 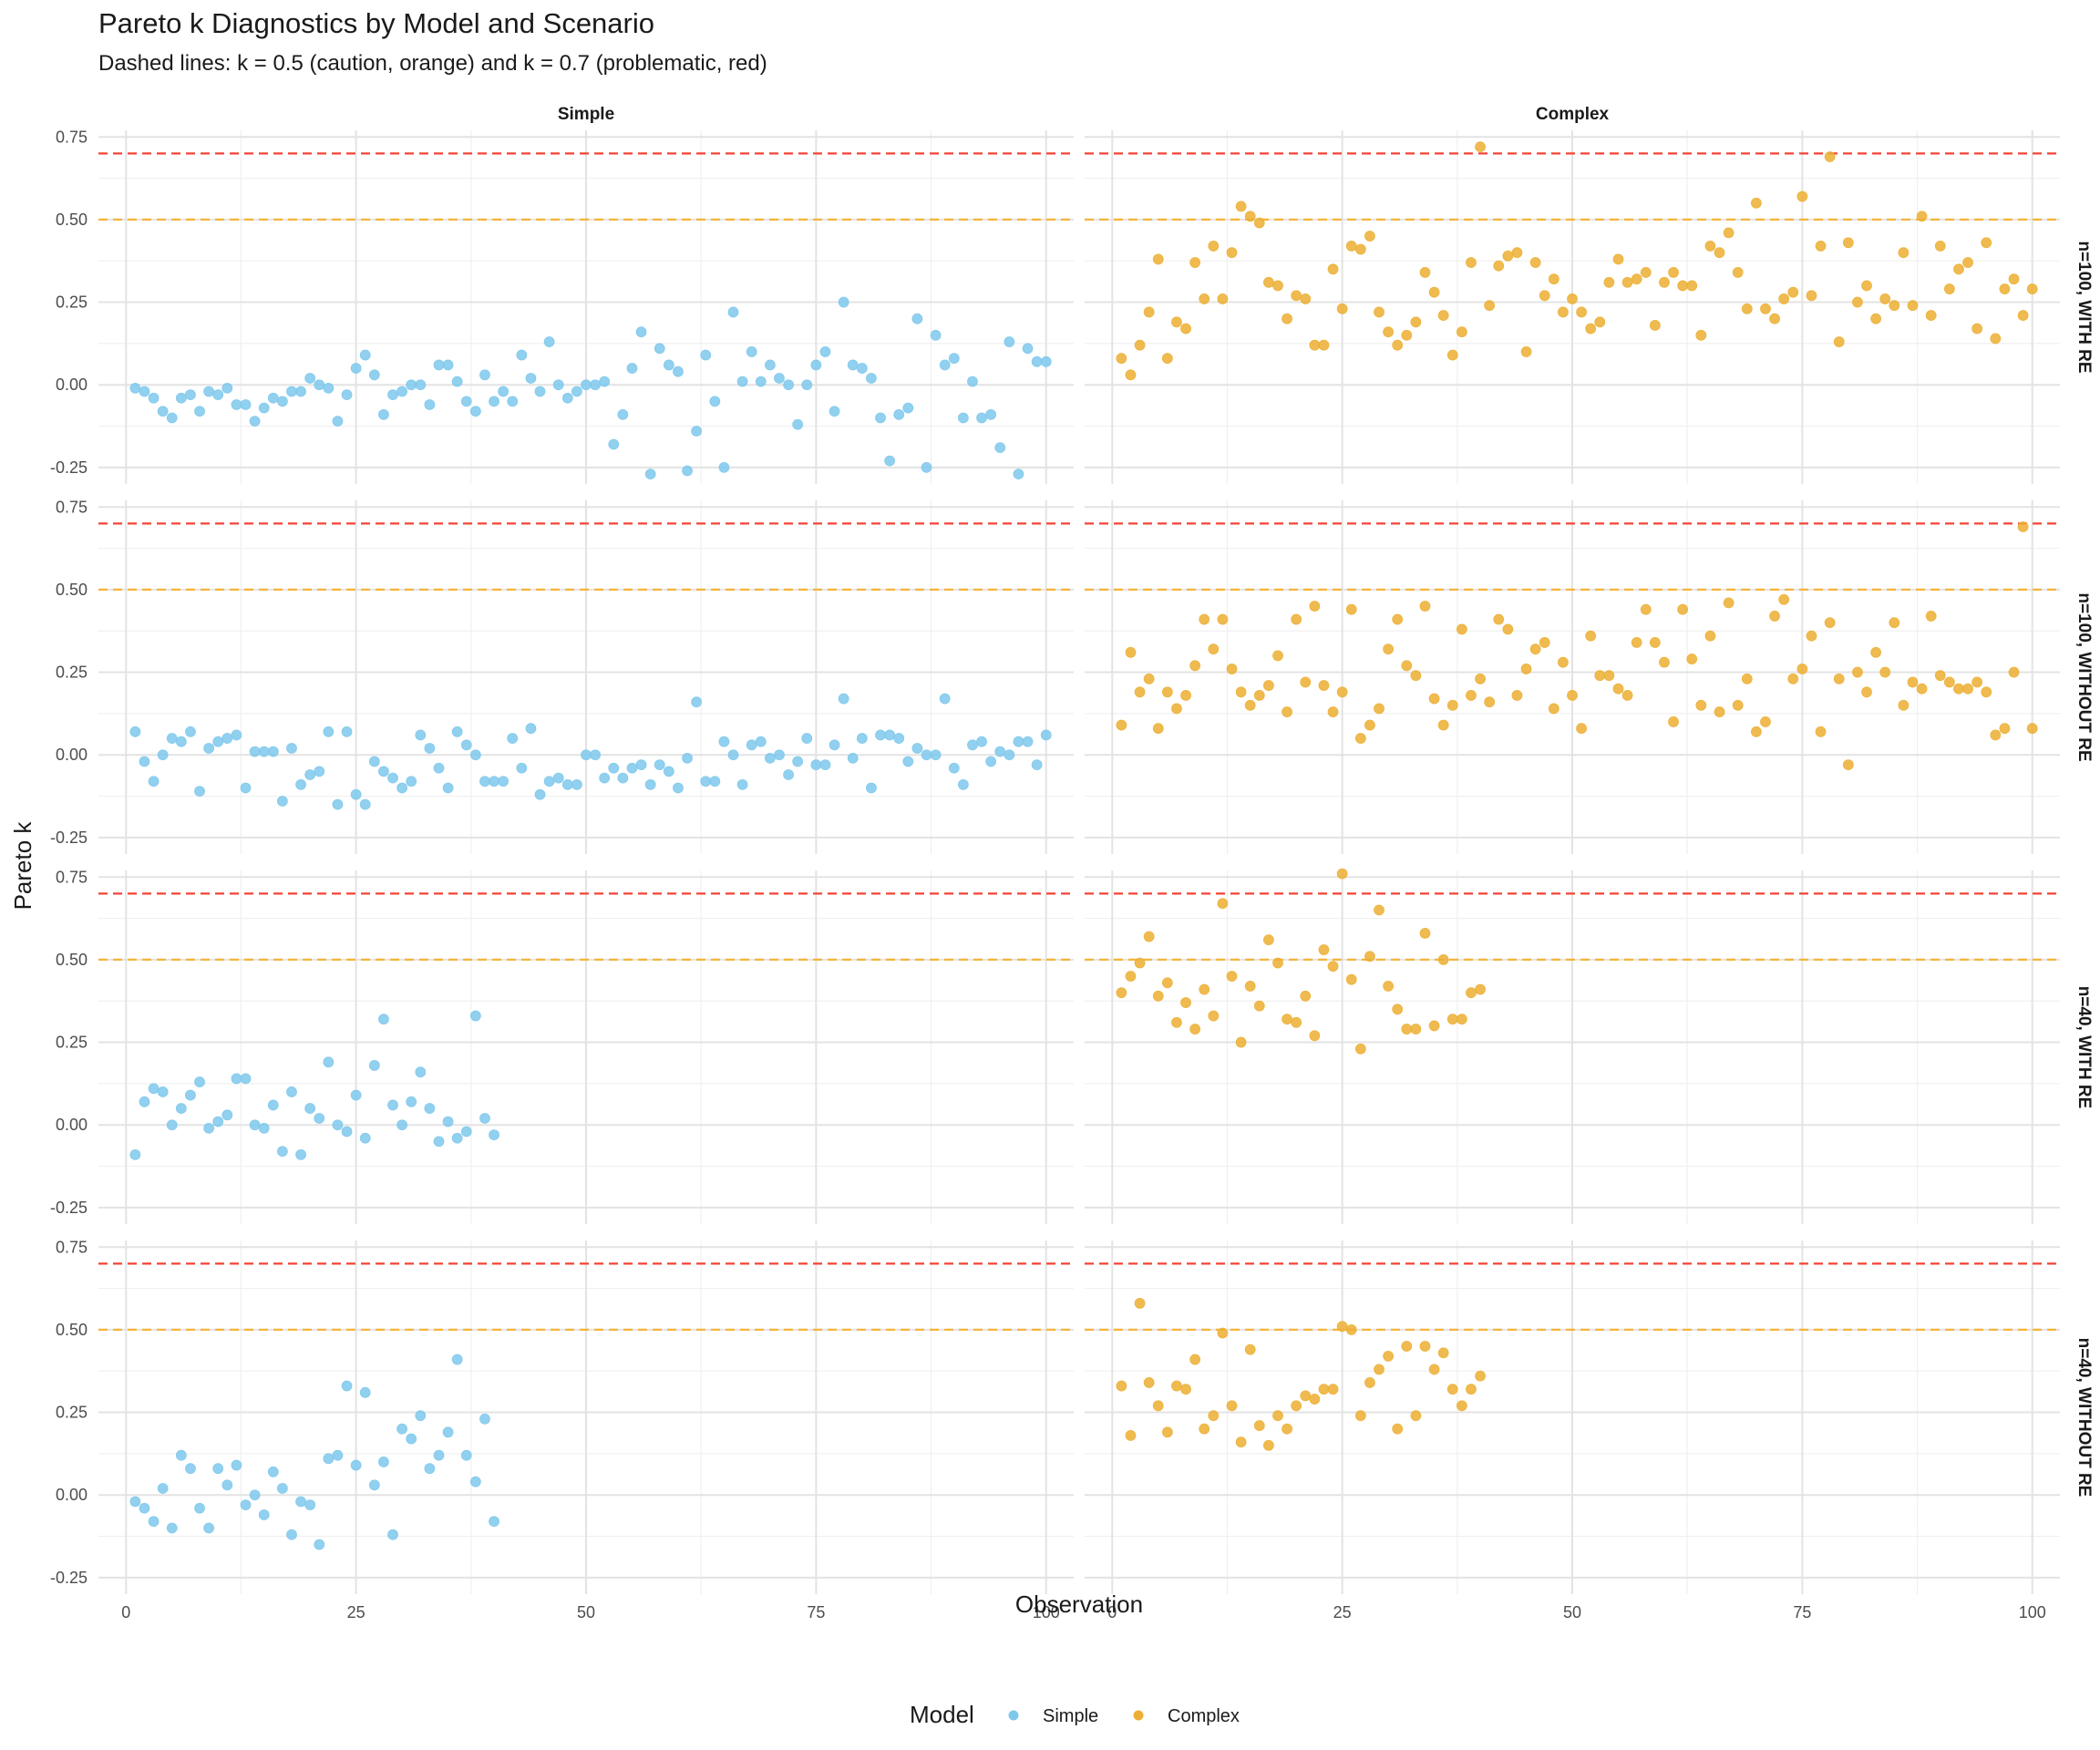 What do you see at coordinates (72, 137) in the screenshot?
I see `y-tick-label: 0.75` at bounding box center [72, 137].